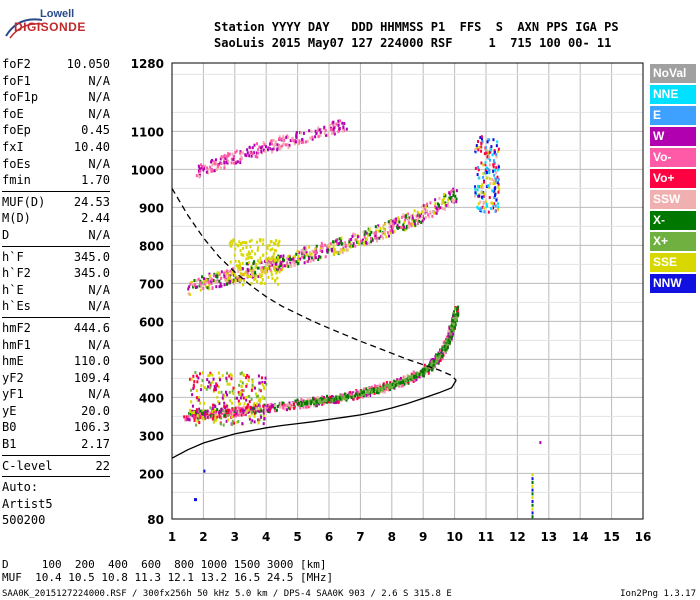  I want to click on isolated-12mhz-point, so click(532, 513).